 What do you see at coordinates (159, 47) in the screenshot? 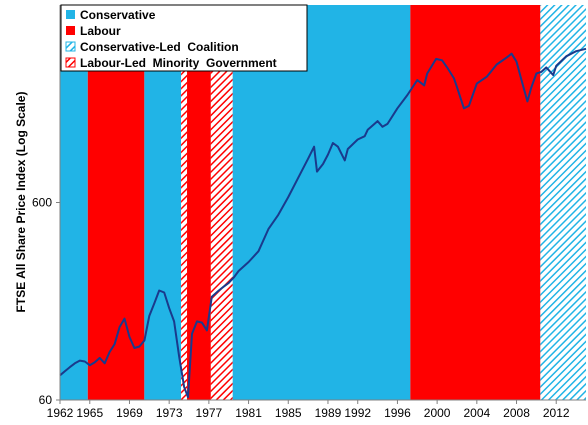
I see `legend-label-2: Conservative-Led Coalition` at bounding box center [159, 47].